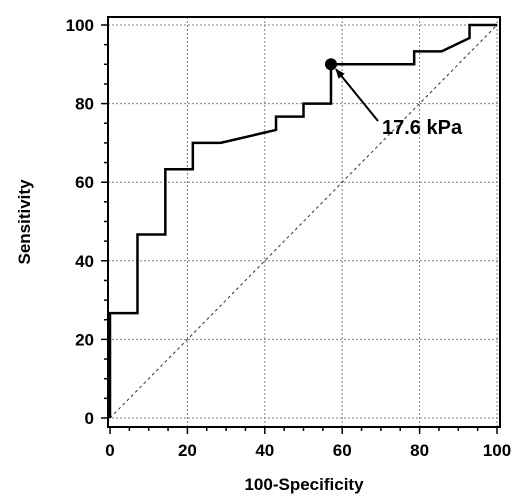 The image size is (521, 497). What do you see at coordinates (304, 484) in the screenshot?
I see `x-axis-label: 100-Specificity` at bounding box center [304, 484].